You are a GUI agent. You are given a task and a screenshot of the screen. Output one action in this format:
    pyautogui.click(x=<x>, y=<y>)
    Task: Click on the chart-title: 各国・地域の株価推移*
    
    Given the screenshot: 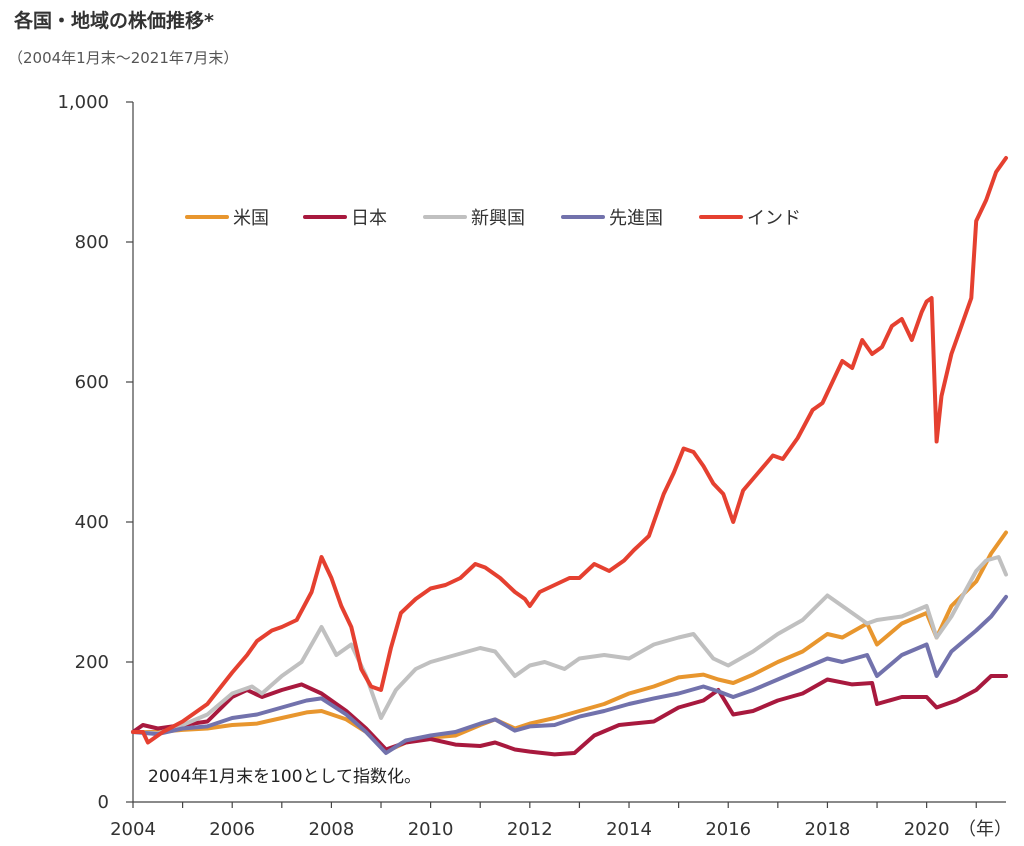 What is the action you would take?
    pyautogui.click(x=114, y=21)
    